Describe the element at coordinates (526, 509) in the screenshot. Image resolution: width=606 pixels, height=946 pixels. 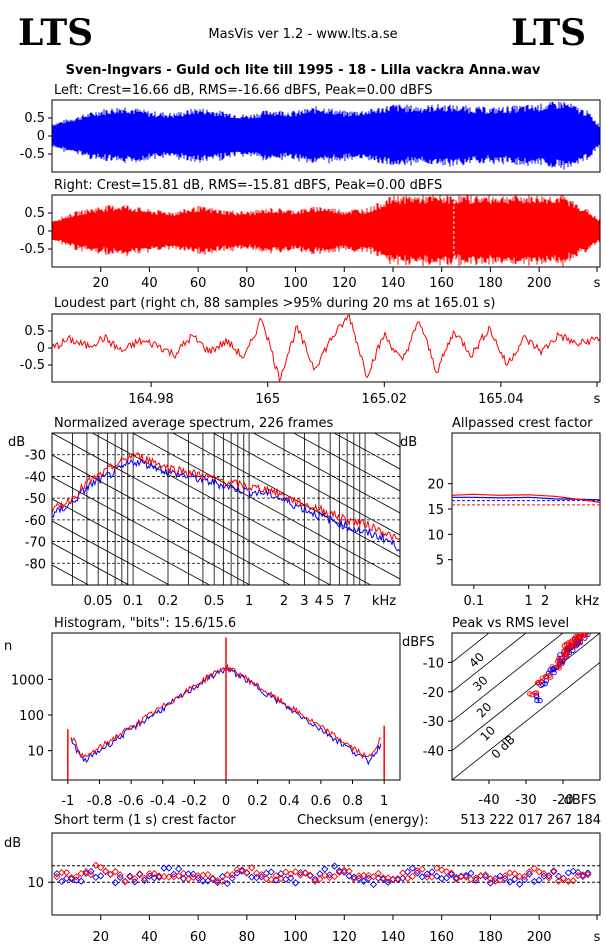
I see `crest-frame` at that location.